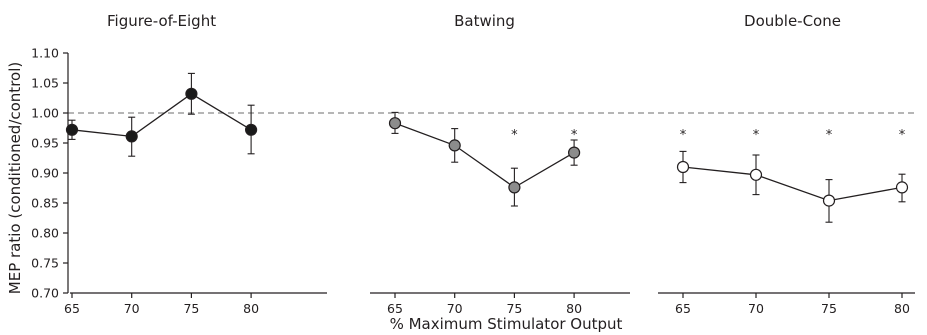 The width and height of the screenshot is (927, 335). Describe the element at coordinates (45, 293) in the screenshot. I see `y-tick-label-0: 0.70` at that location.